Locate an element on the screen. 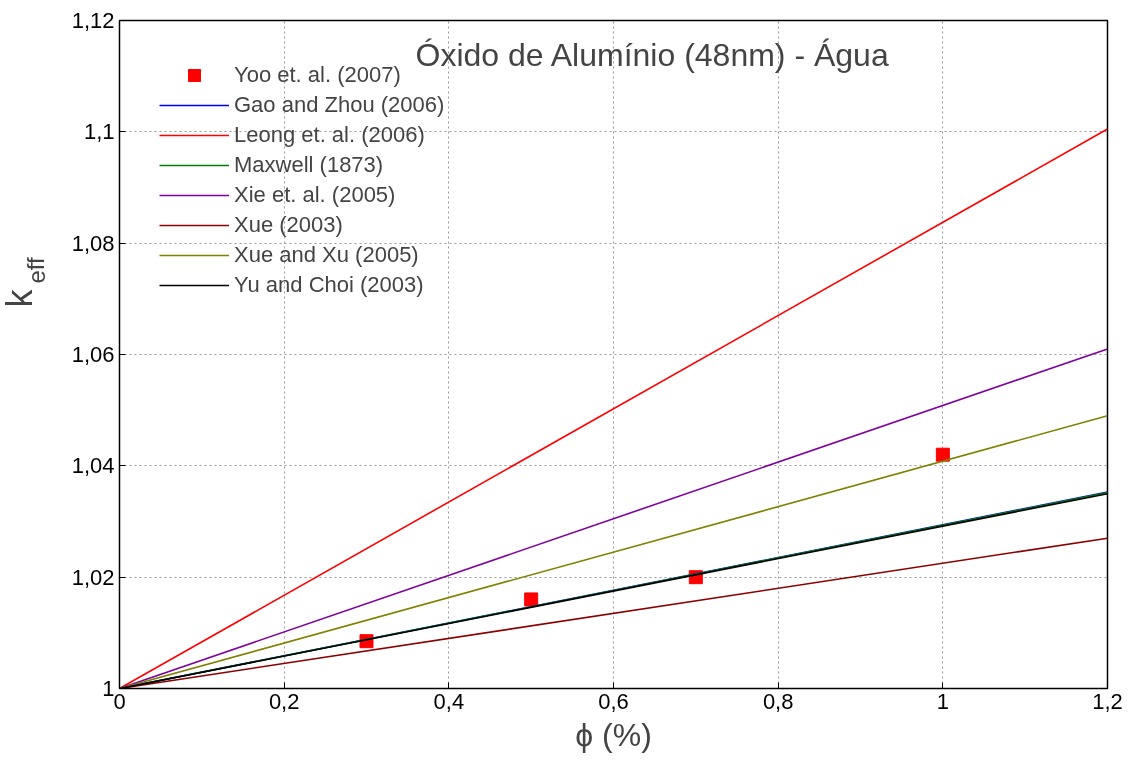 The width and height of the screenshot is (1137, 778). legend-label: Maxwell (1873) is located at coordinates (309, 165).